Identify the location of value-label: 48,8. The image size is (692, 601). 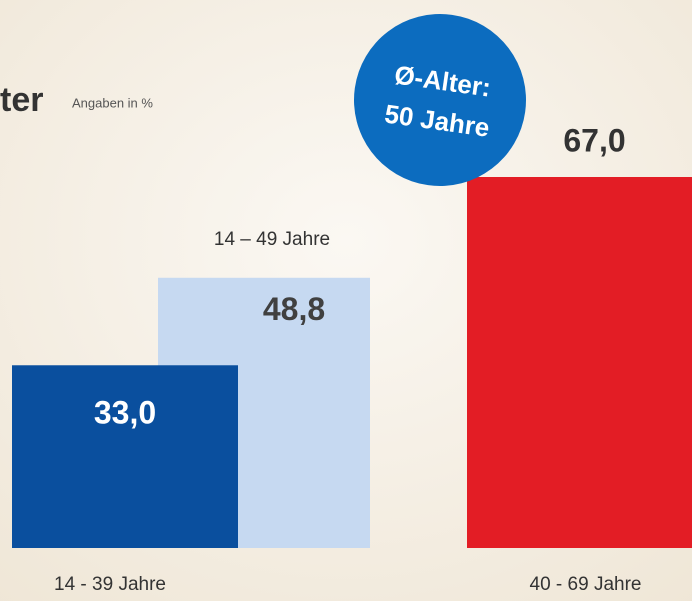
(294, 309).